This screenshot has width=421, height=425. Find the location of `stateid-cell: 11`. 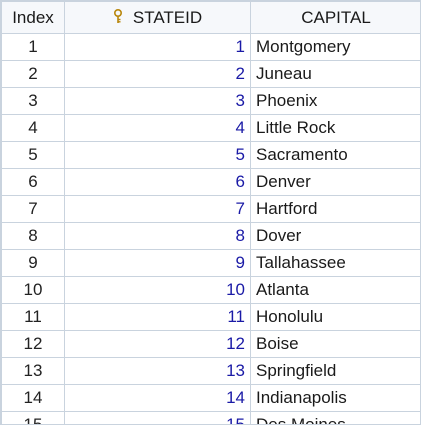

stateid-cell: 11 is located at coordinates (157, 317).